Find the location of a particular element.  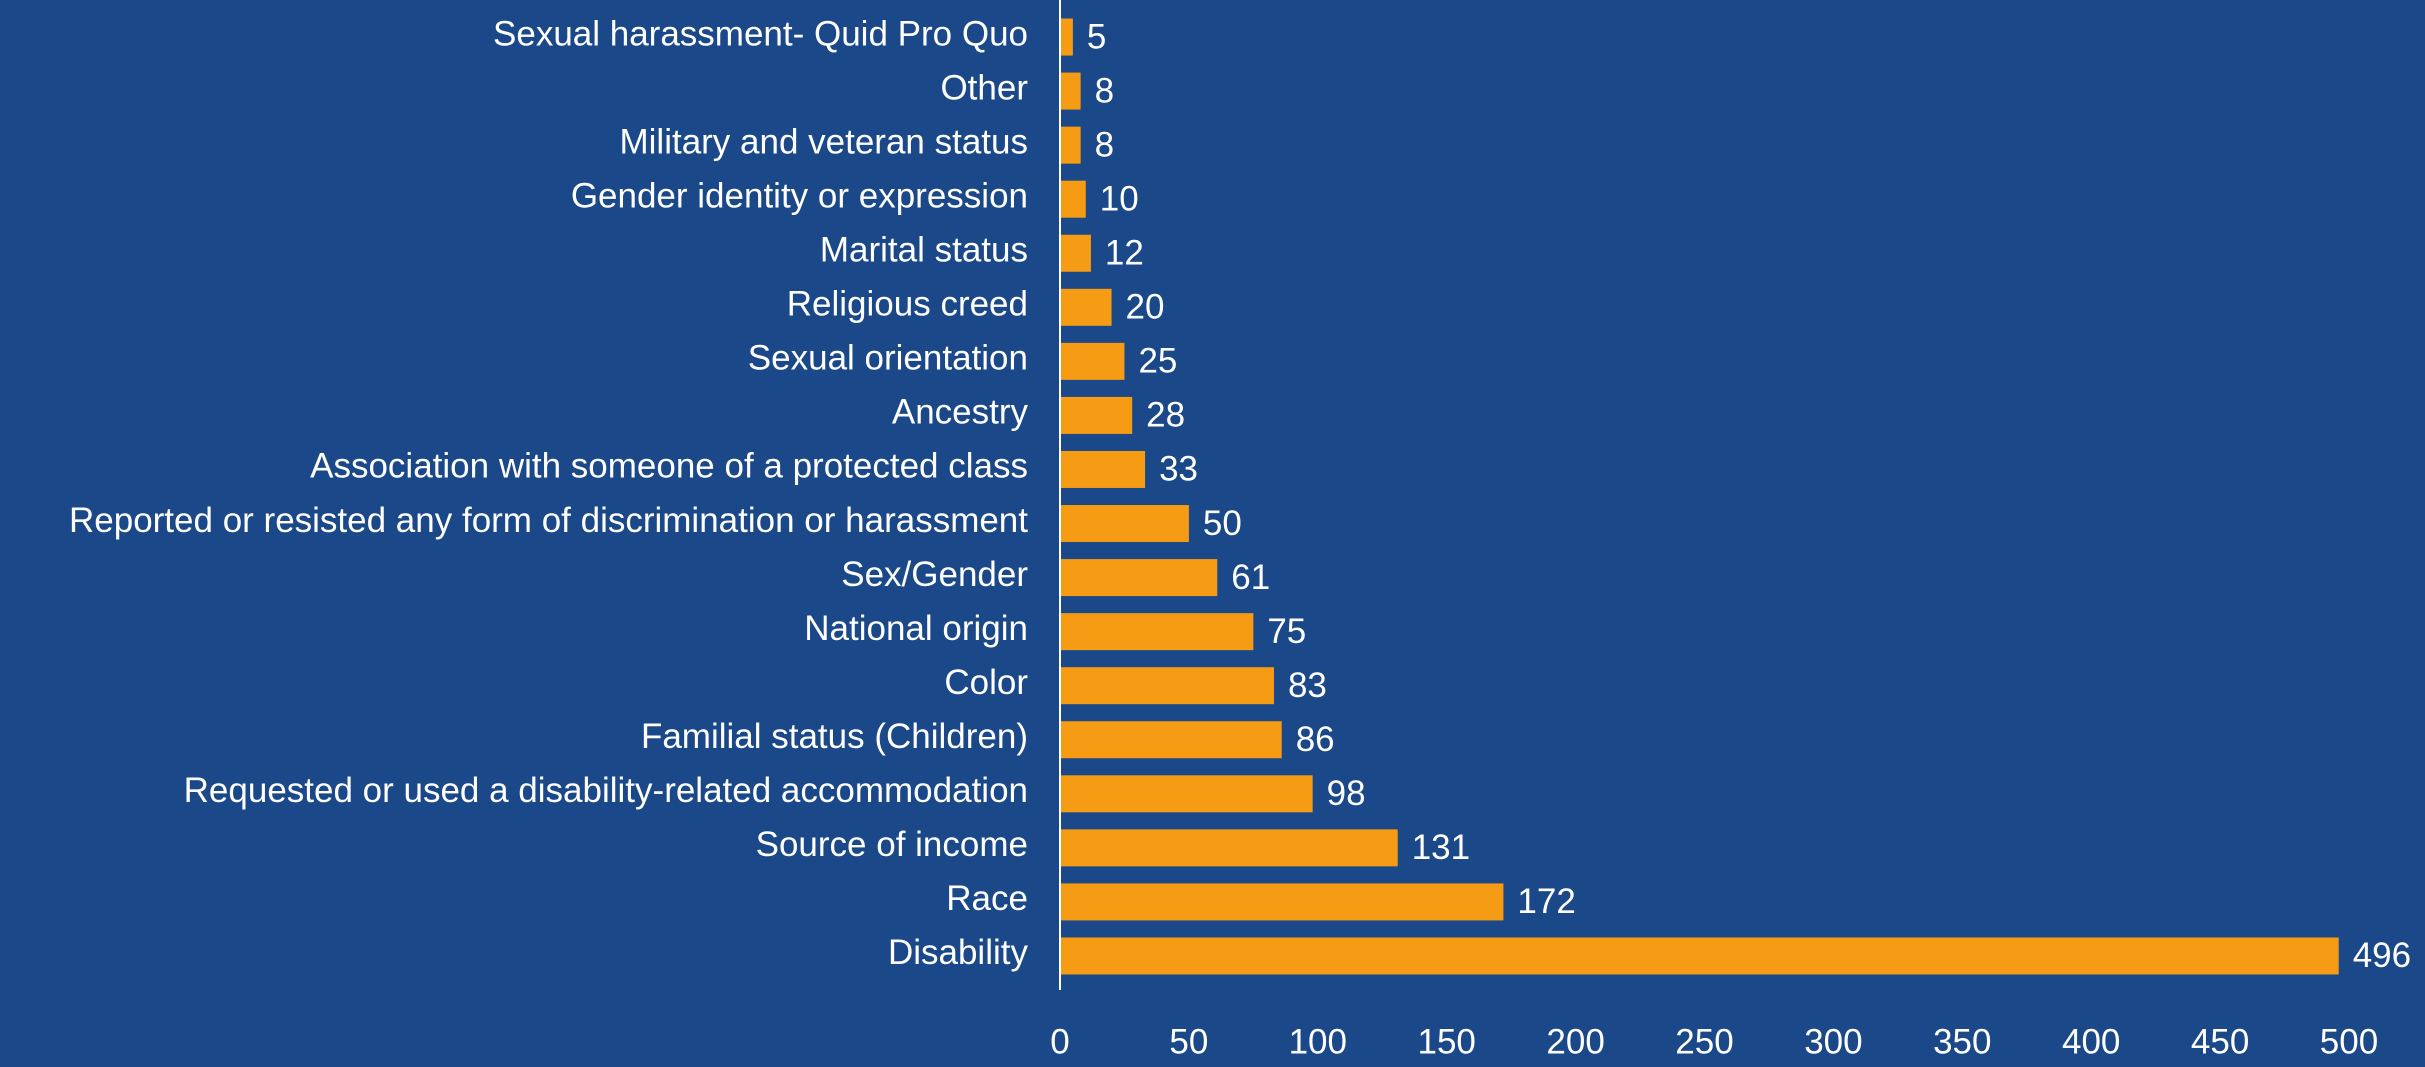

x-tick-label: 500 is located at coordinates (2349, 1041).